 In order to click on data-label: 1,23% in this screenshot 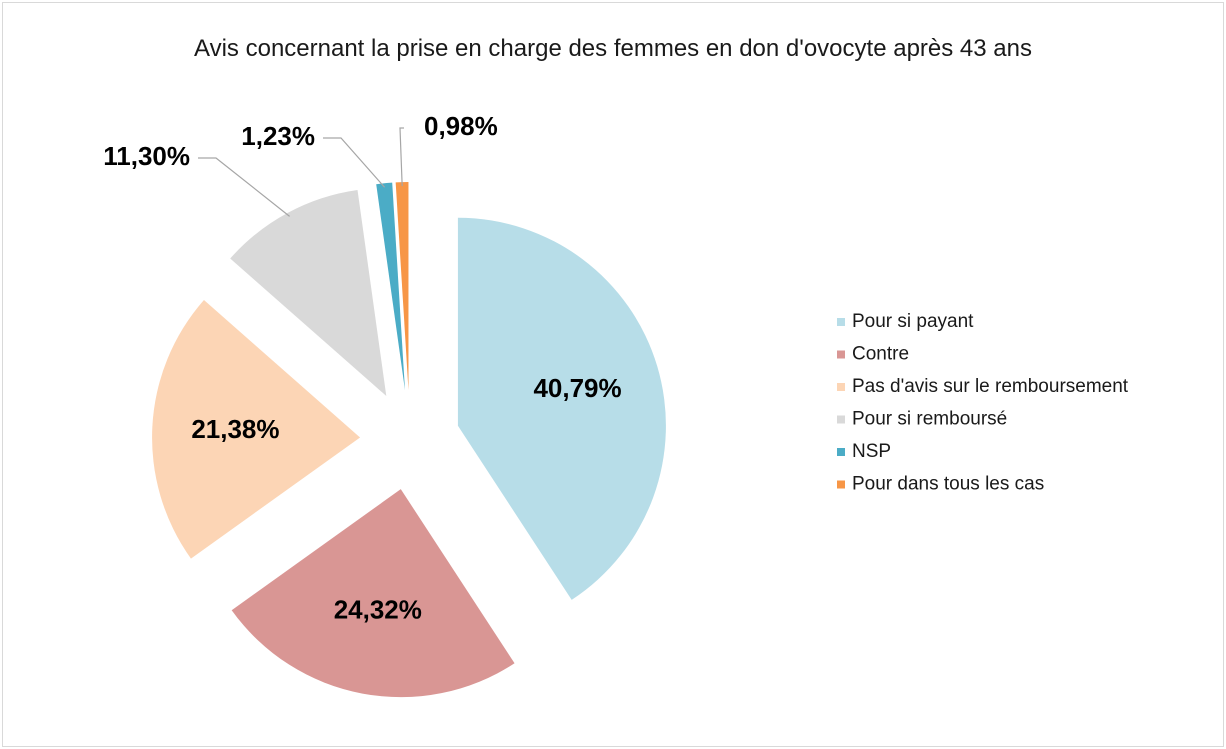, I will do `click(278, 136)`.